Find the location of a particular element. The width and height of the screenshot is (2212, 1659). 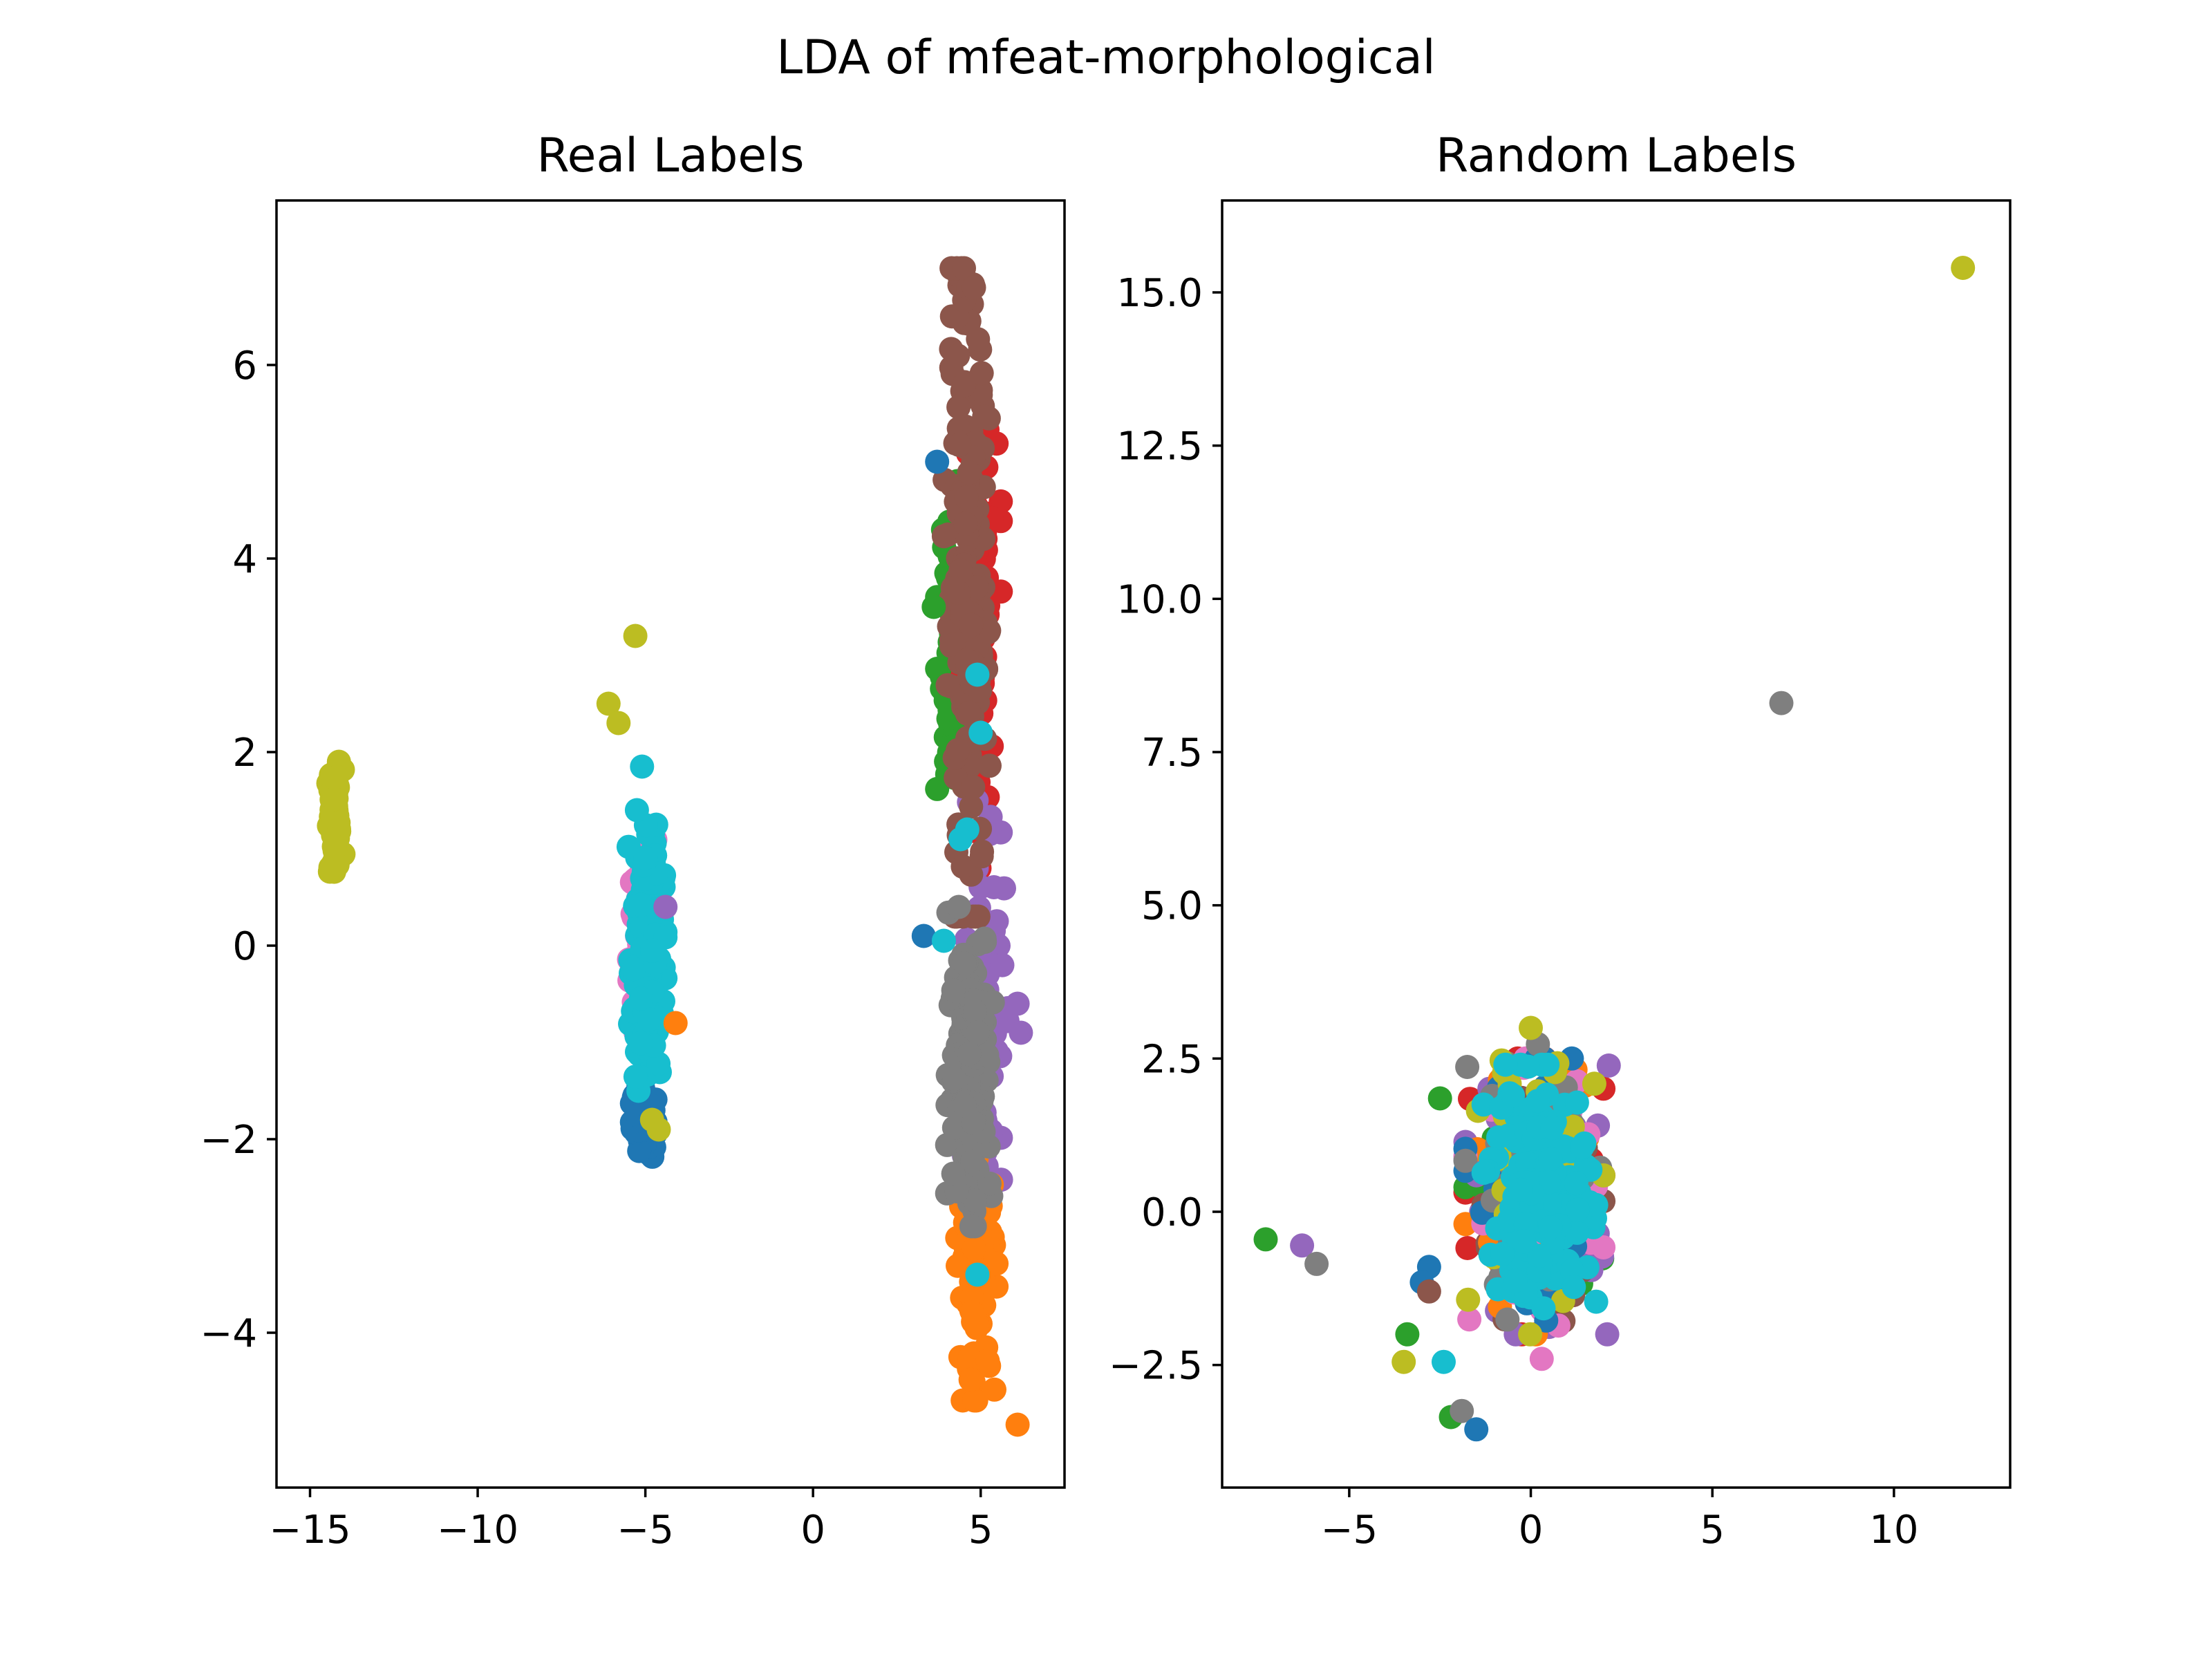

y-tick-label: 12.5 is located at coordinates (1159, 446).